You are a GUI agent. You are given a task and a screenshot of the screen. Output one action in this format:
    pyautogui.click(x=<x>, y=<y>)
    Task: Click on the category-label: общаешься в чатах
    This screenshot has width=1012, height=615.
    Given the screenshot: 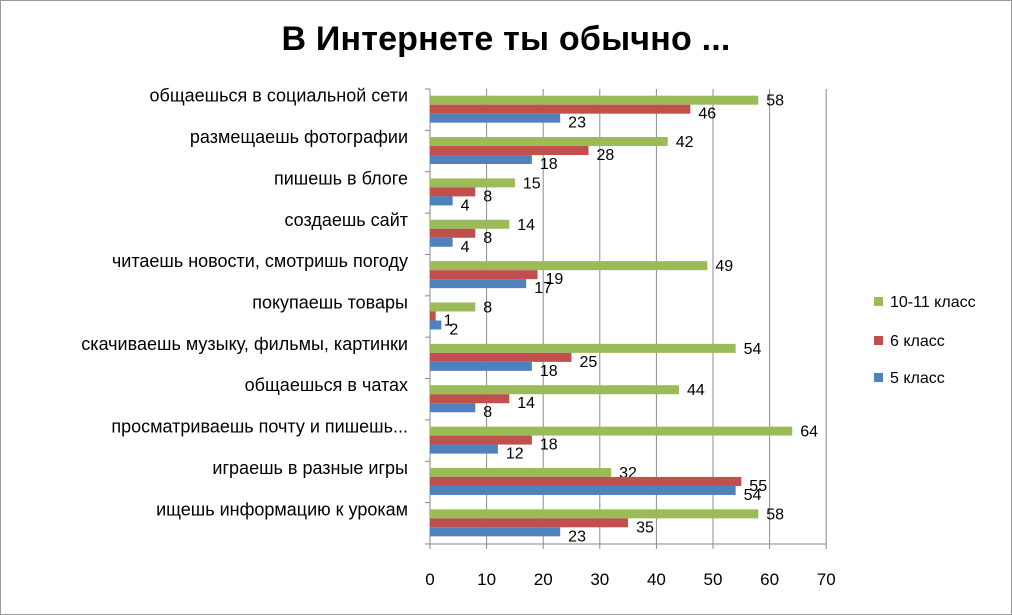 What is the action you would take?
    pyautogui.click(x=326, y=385)
    